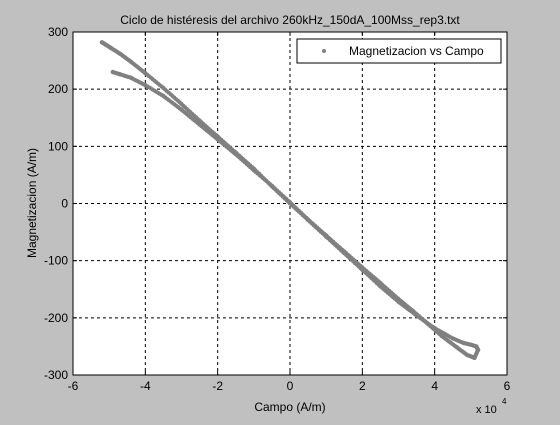  I want to click on data-point, so click(113, 72).